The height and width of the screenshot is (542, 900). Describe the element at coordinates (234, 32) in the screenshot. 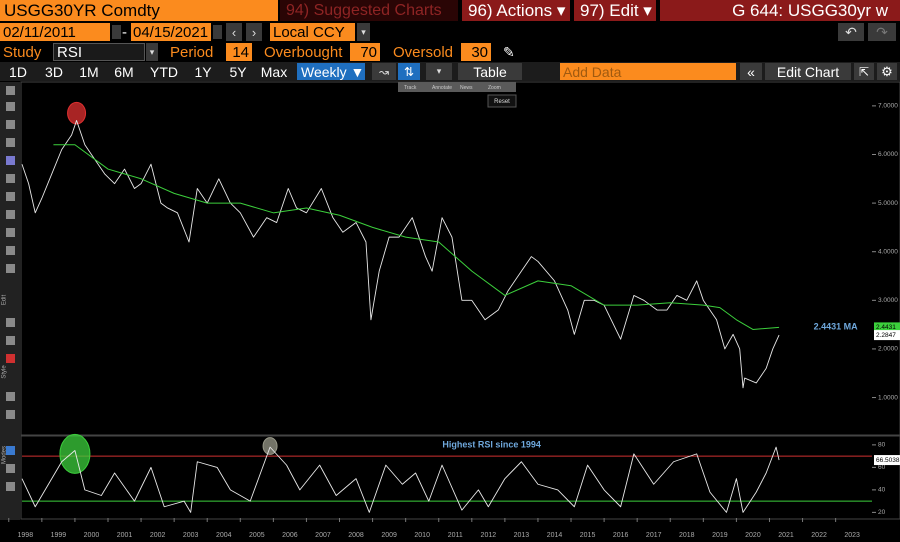

I see `prev-button: ‹` at that location.